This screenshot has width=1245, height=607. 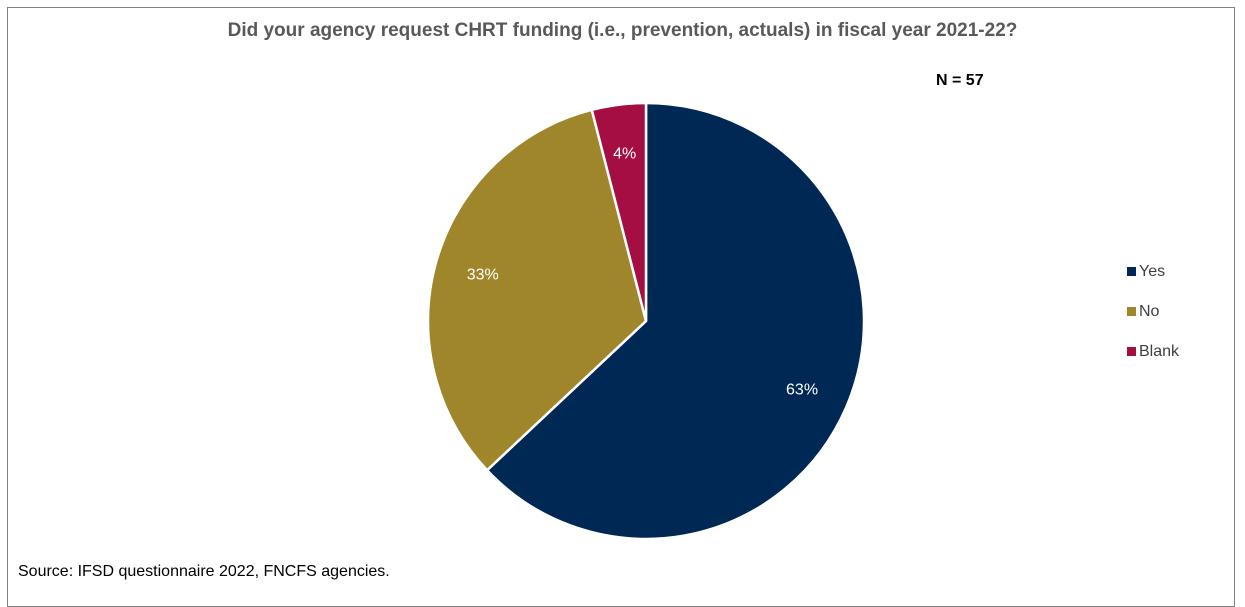 What do you see at coordinates (483, 275) in the screenshot?
I see `data-label-no: 33%` at bounding box center [483, 275].